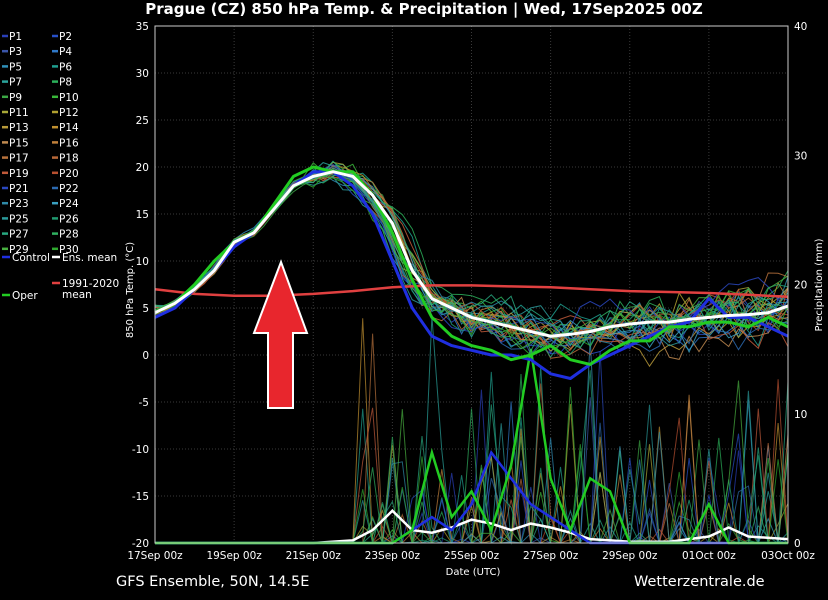 This screenshot has width=828, height=600. Describe the element at coordinates (69, 250) in the screenshot. I see `legend-label: P30` at that location.